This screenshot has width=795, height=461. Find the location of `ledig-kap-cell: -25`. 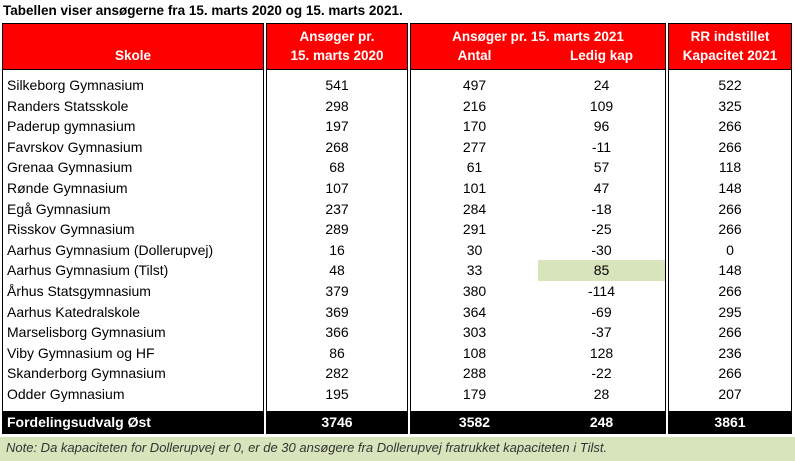

ledig-kap-cell: -25 is located at coordinates (601, 229).